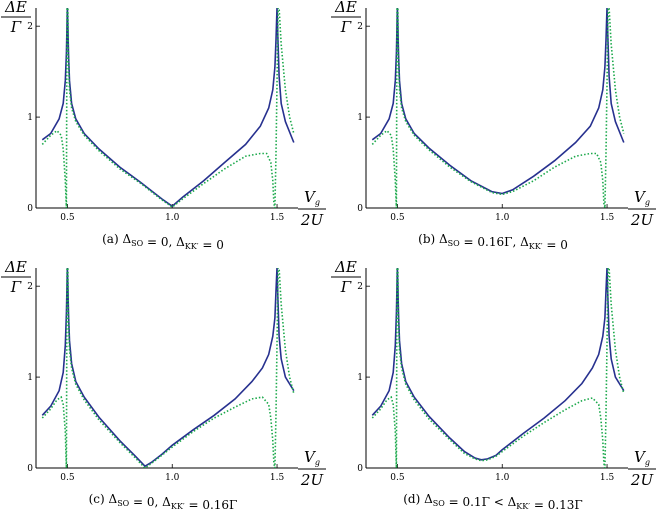 This screenshot has height=510, width=664. What do you see at coordinates (163, 501) in the screenshot?
I see `panel-caption: (c) ΔSO = 0, ΔKK′ = 0.16Γ` at bounding box center [163, 501].